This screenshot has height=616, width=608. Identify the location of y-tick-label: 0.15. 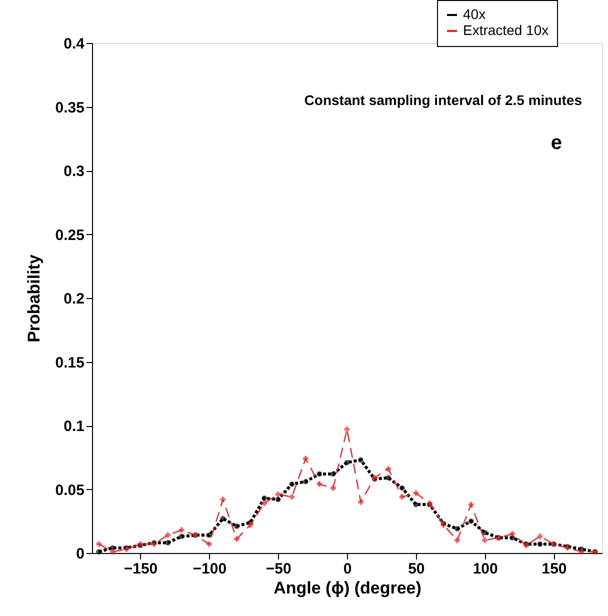
(69, 363).